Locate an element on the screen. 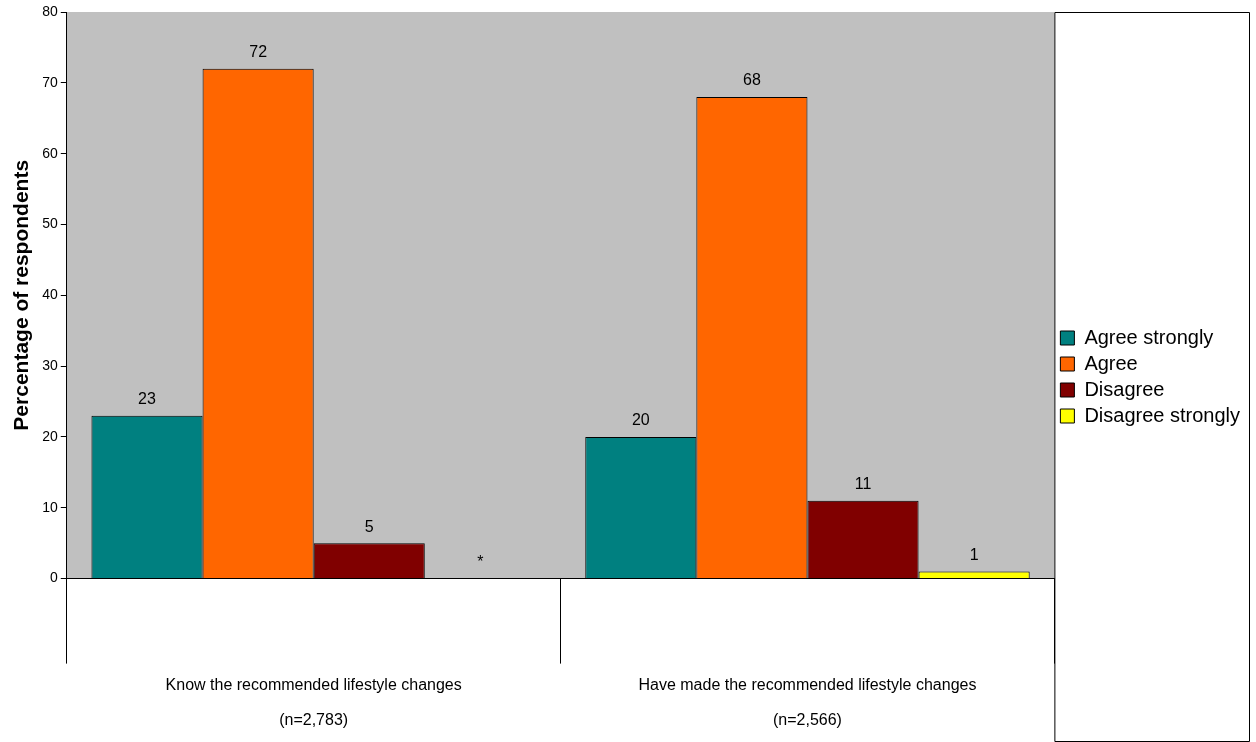  y-tick-label: 80 is located at coordinates (50, 10).